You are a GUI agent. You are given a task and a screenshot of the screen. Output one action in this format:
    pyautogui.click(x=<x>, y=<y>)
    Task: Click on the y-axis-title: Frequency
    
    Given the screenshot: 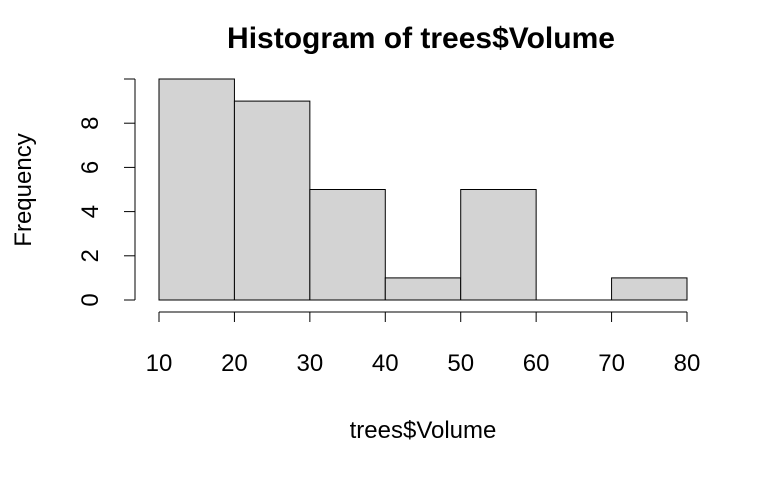 What is the action you would take?
    pyautogui.click(x=23, y=189)
    